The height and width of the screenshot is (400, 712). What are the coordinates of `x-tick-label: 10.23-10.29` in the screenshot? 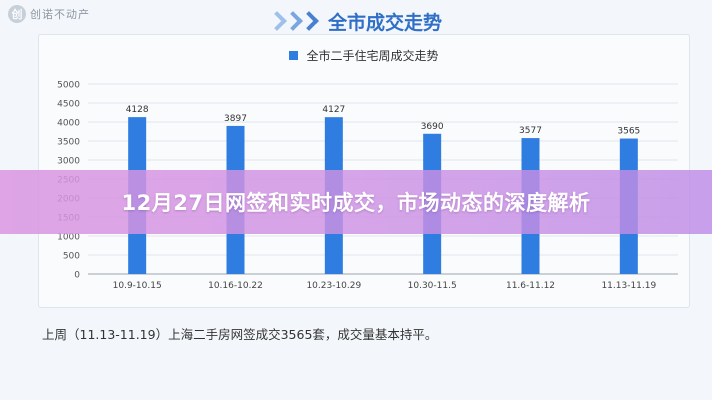 It's located at (333, 286).